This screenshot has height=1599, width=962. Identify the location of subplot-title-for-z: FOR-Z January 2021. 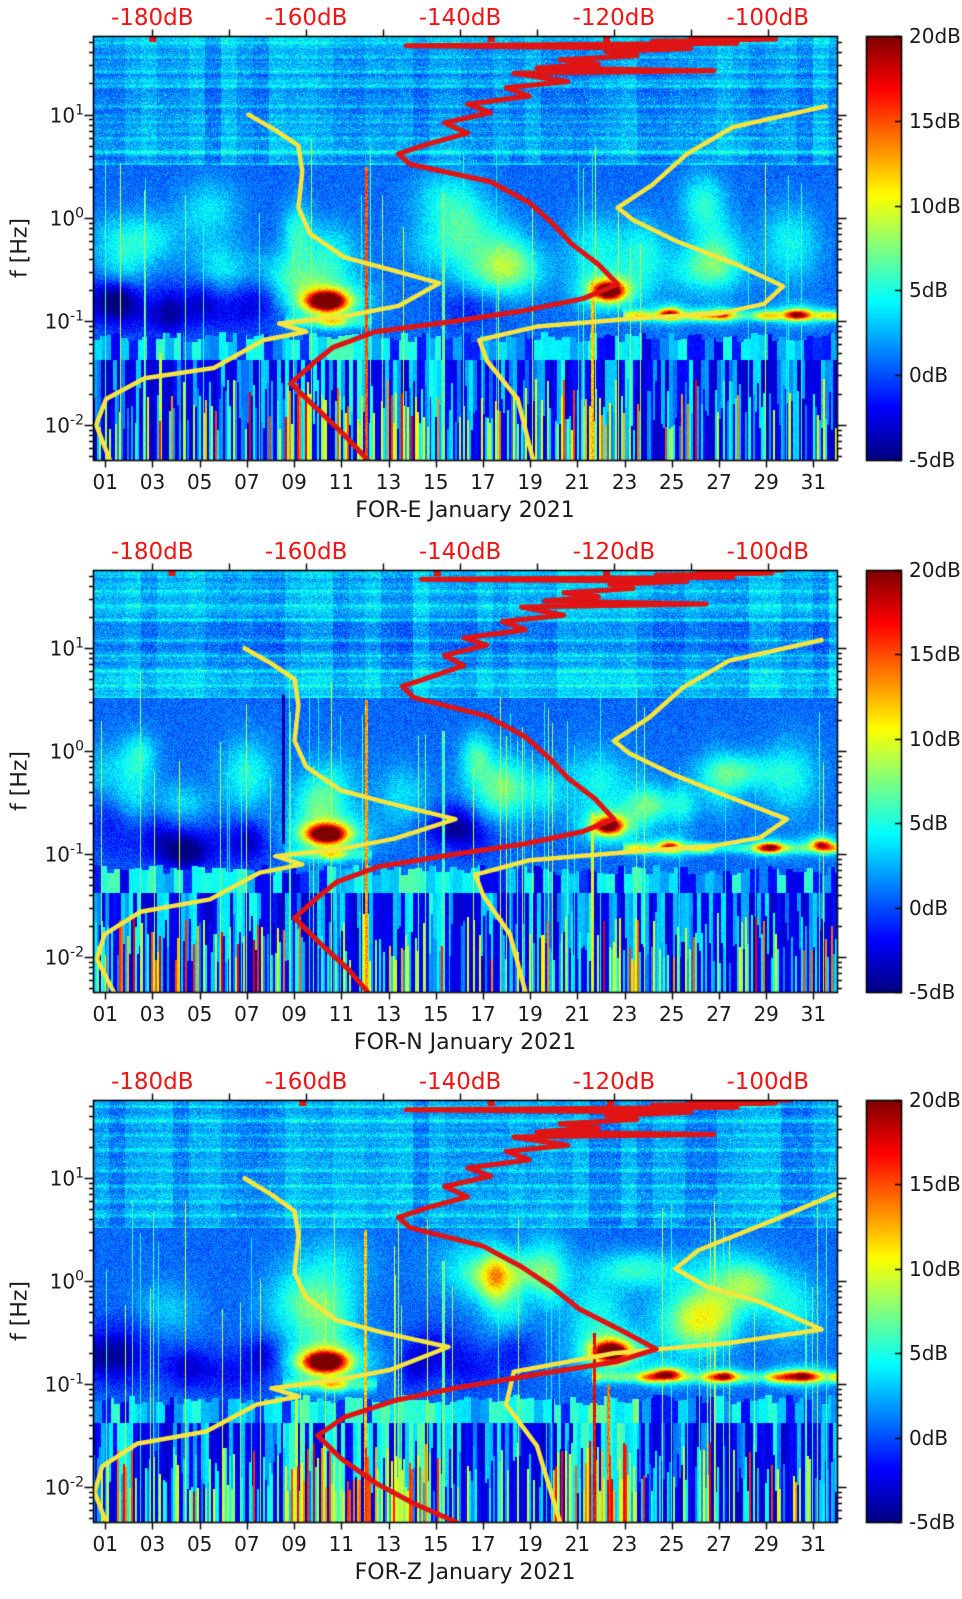
(465, 1572).